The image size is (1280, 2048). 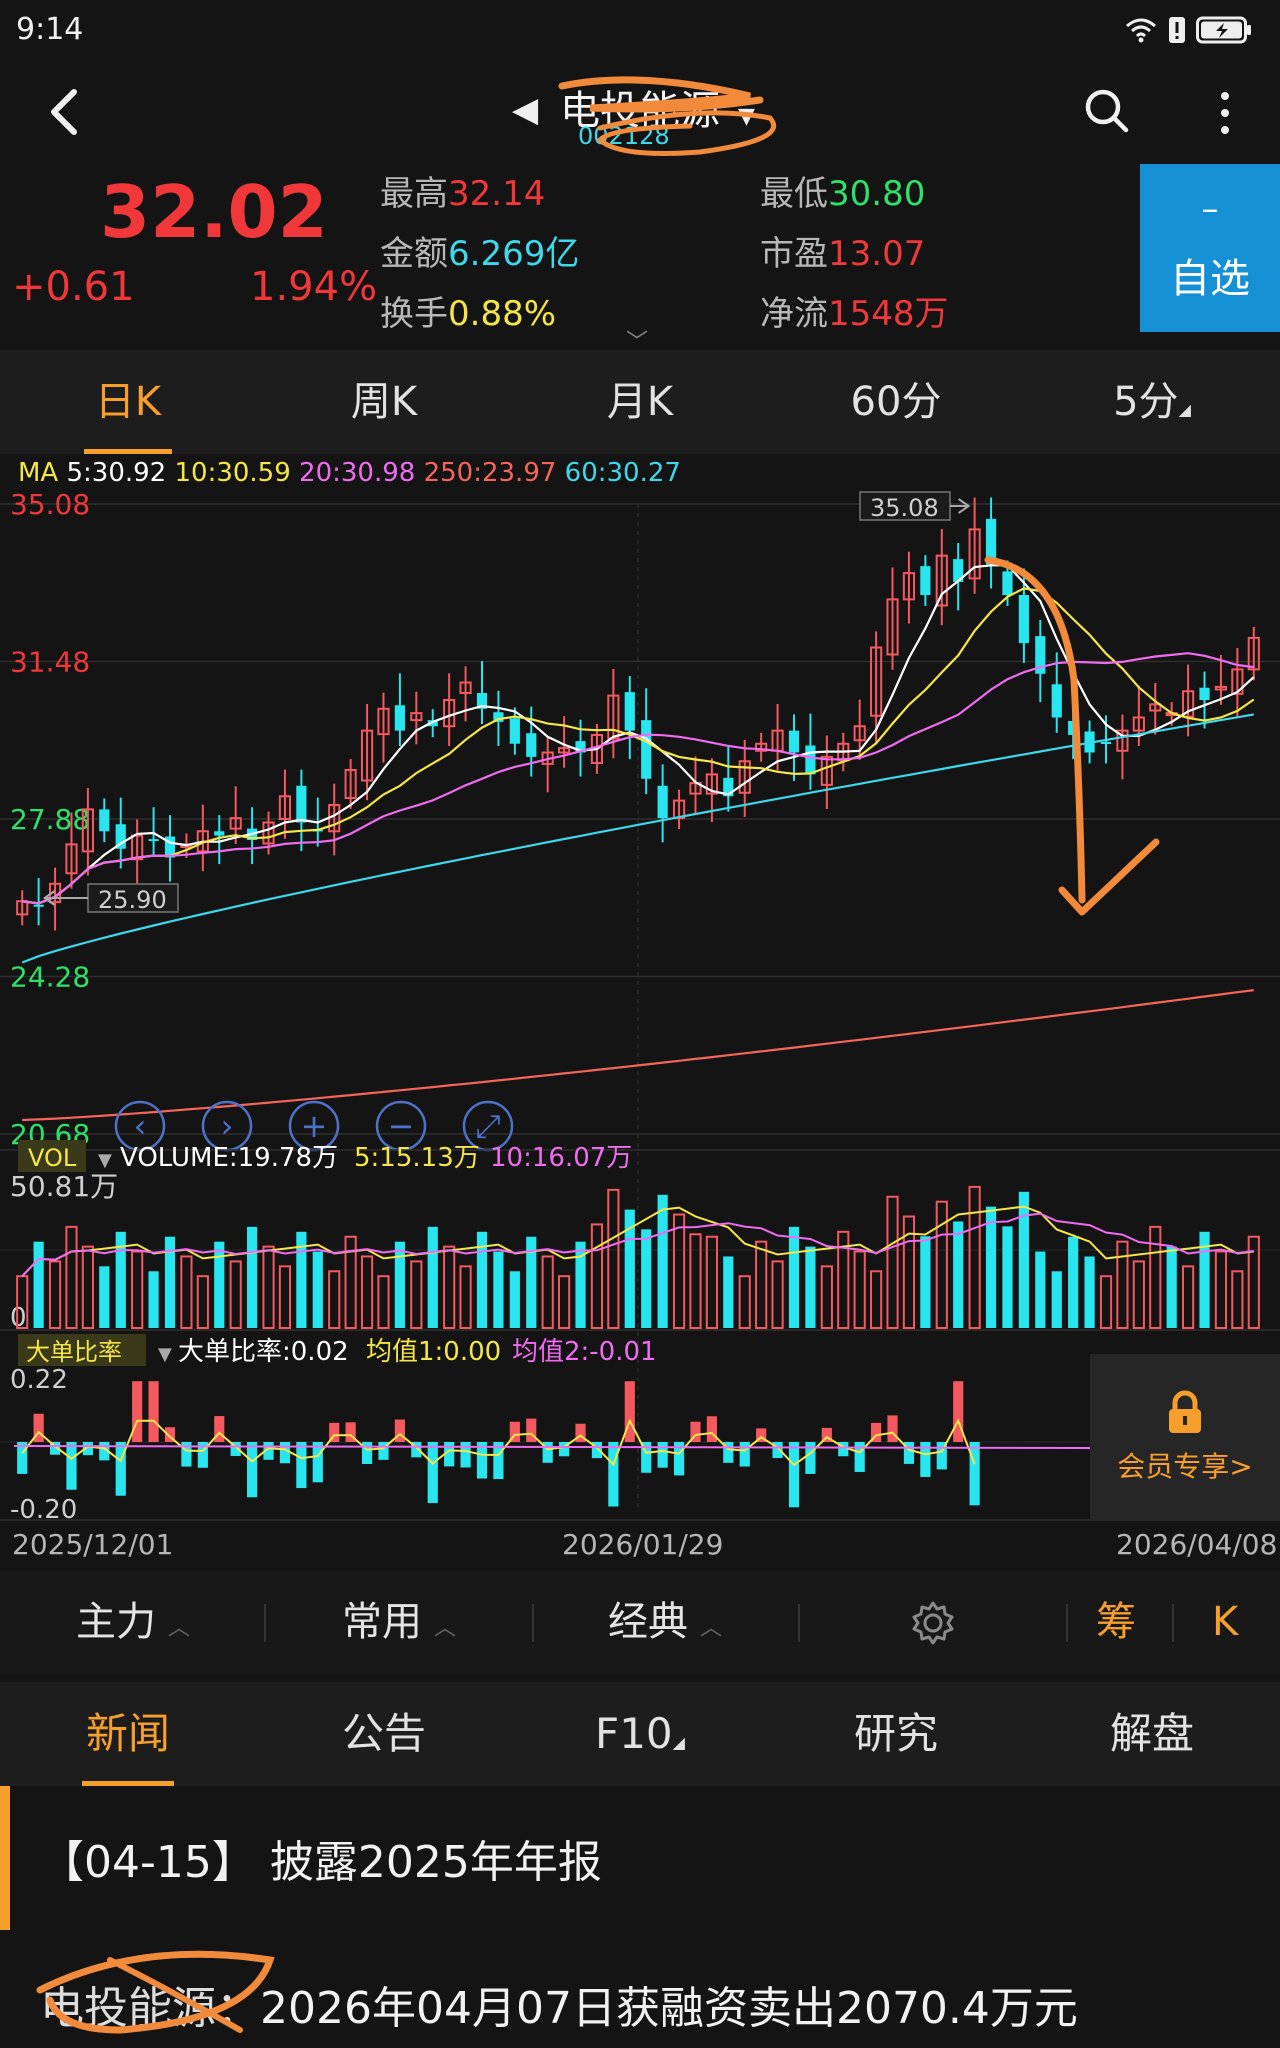 I want to click on chip-distribution-button: 筹, so click(x=1116, y=1622).